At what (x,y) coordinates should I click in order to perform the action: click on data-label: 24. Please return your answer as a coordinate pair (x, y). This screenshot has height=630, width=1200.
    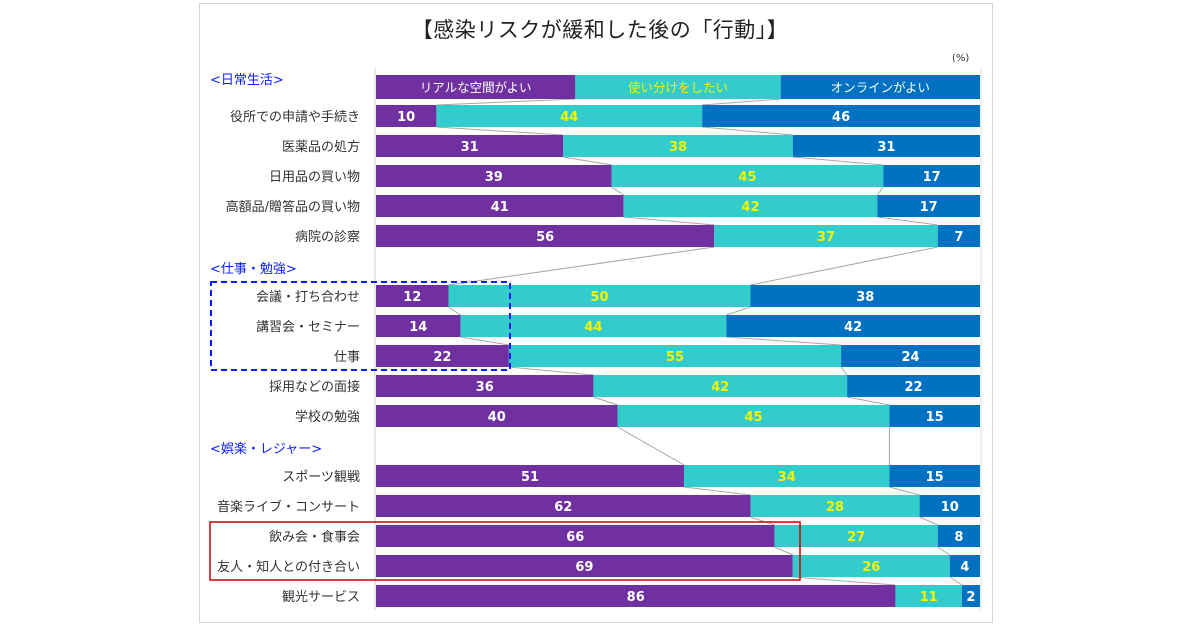
    Looking at the image, I should click on (910, 357).